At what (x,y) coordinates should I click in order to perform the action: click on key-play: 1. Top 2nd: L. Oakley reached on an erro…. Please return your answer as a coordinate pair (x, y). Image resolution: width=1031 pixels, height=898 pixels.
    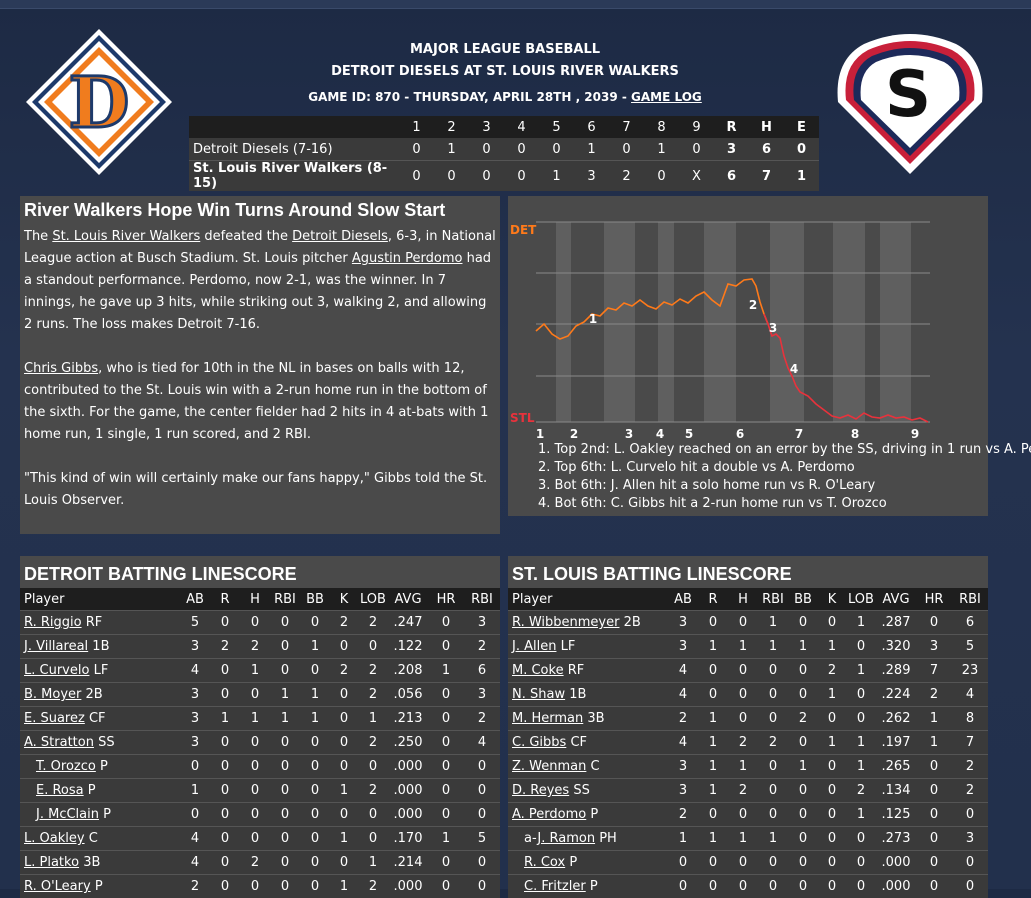
    Looking at the image, I should click on (784, 450).